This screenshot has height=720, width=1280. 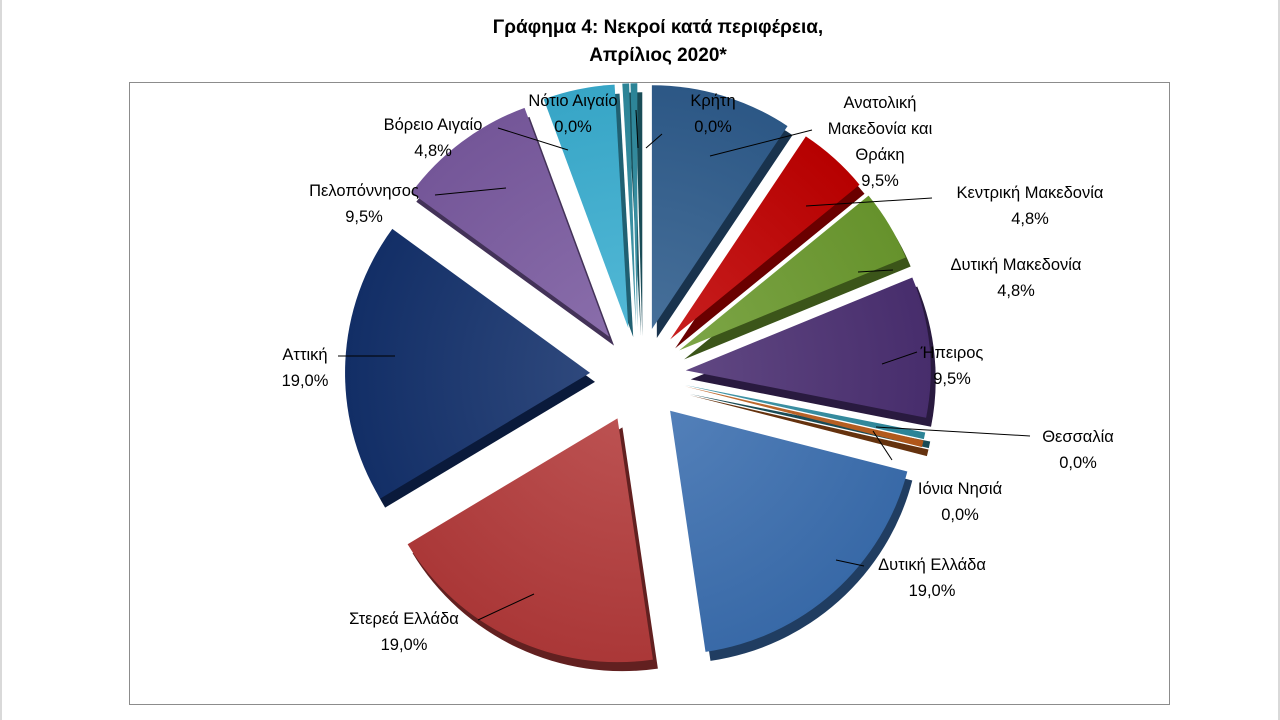 I want to click on slice-βόρειο-αιγαίο, so click(x=586, y=206).